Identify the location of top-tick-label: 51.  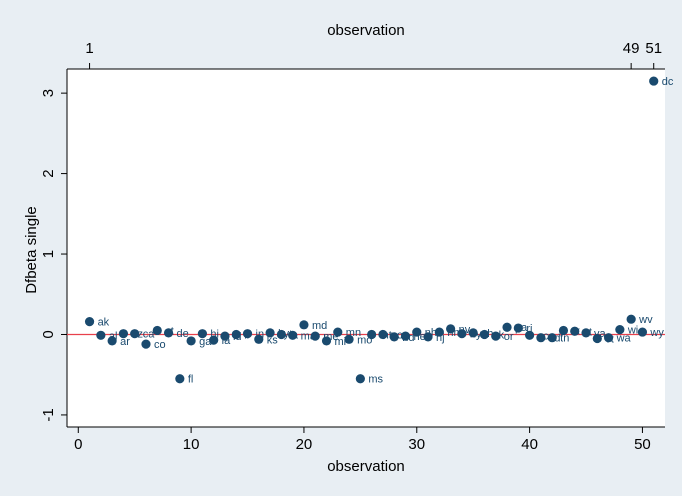
(653, 48).